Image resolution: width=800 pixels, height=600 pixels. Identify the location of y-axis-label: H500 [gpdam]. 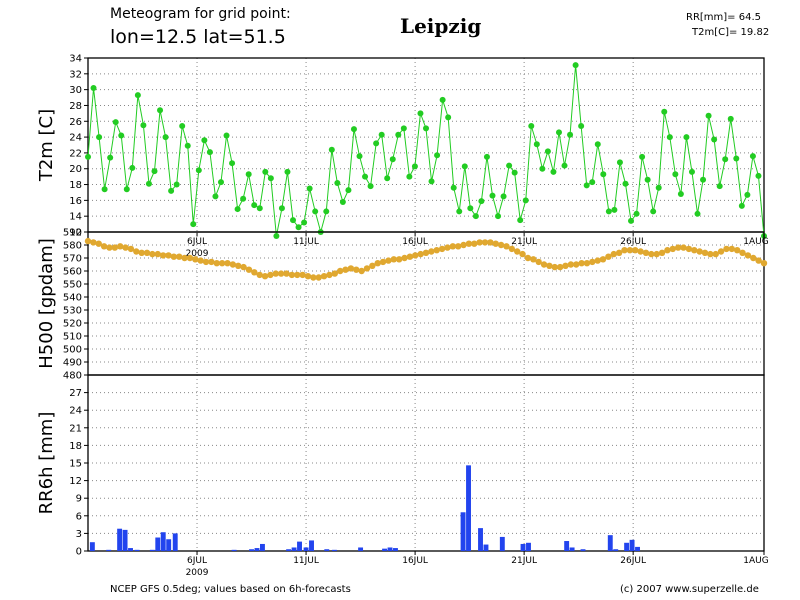
(46, 303).